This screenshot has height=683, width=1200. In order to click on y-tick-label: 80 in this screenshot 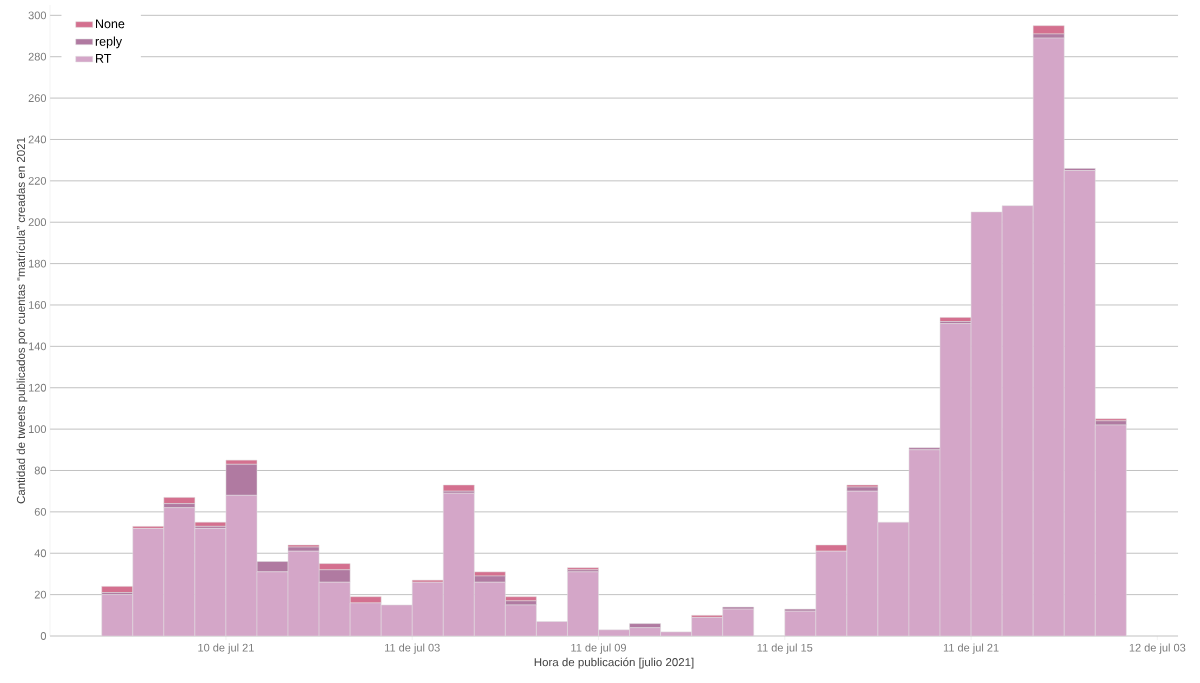, I will do `click(40, 470)`.